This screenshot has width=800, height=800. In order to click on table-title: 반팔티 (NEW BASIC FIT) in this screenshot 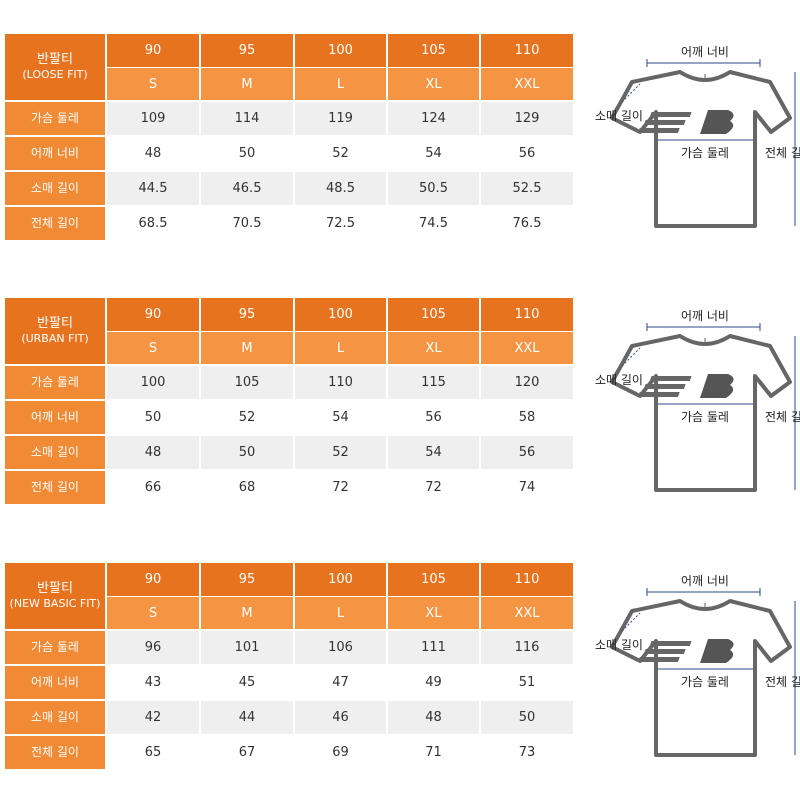, I will do `click(55, 596)`.